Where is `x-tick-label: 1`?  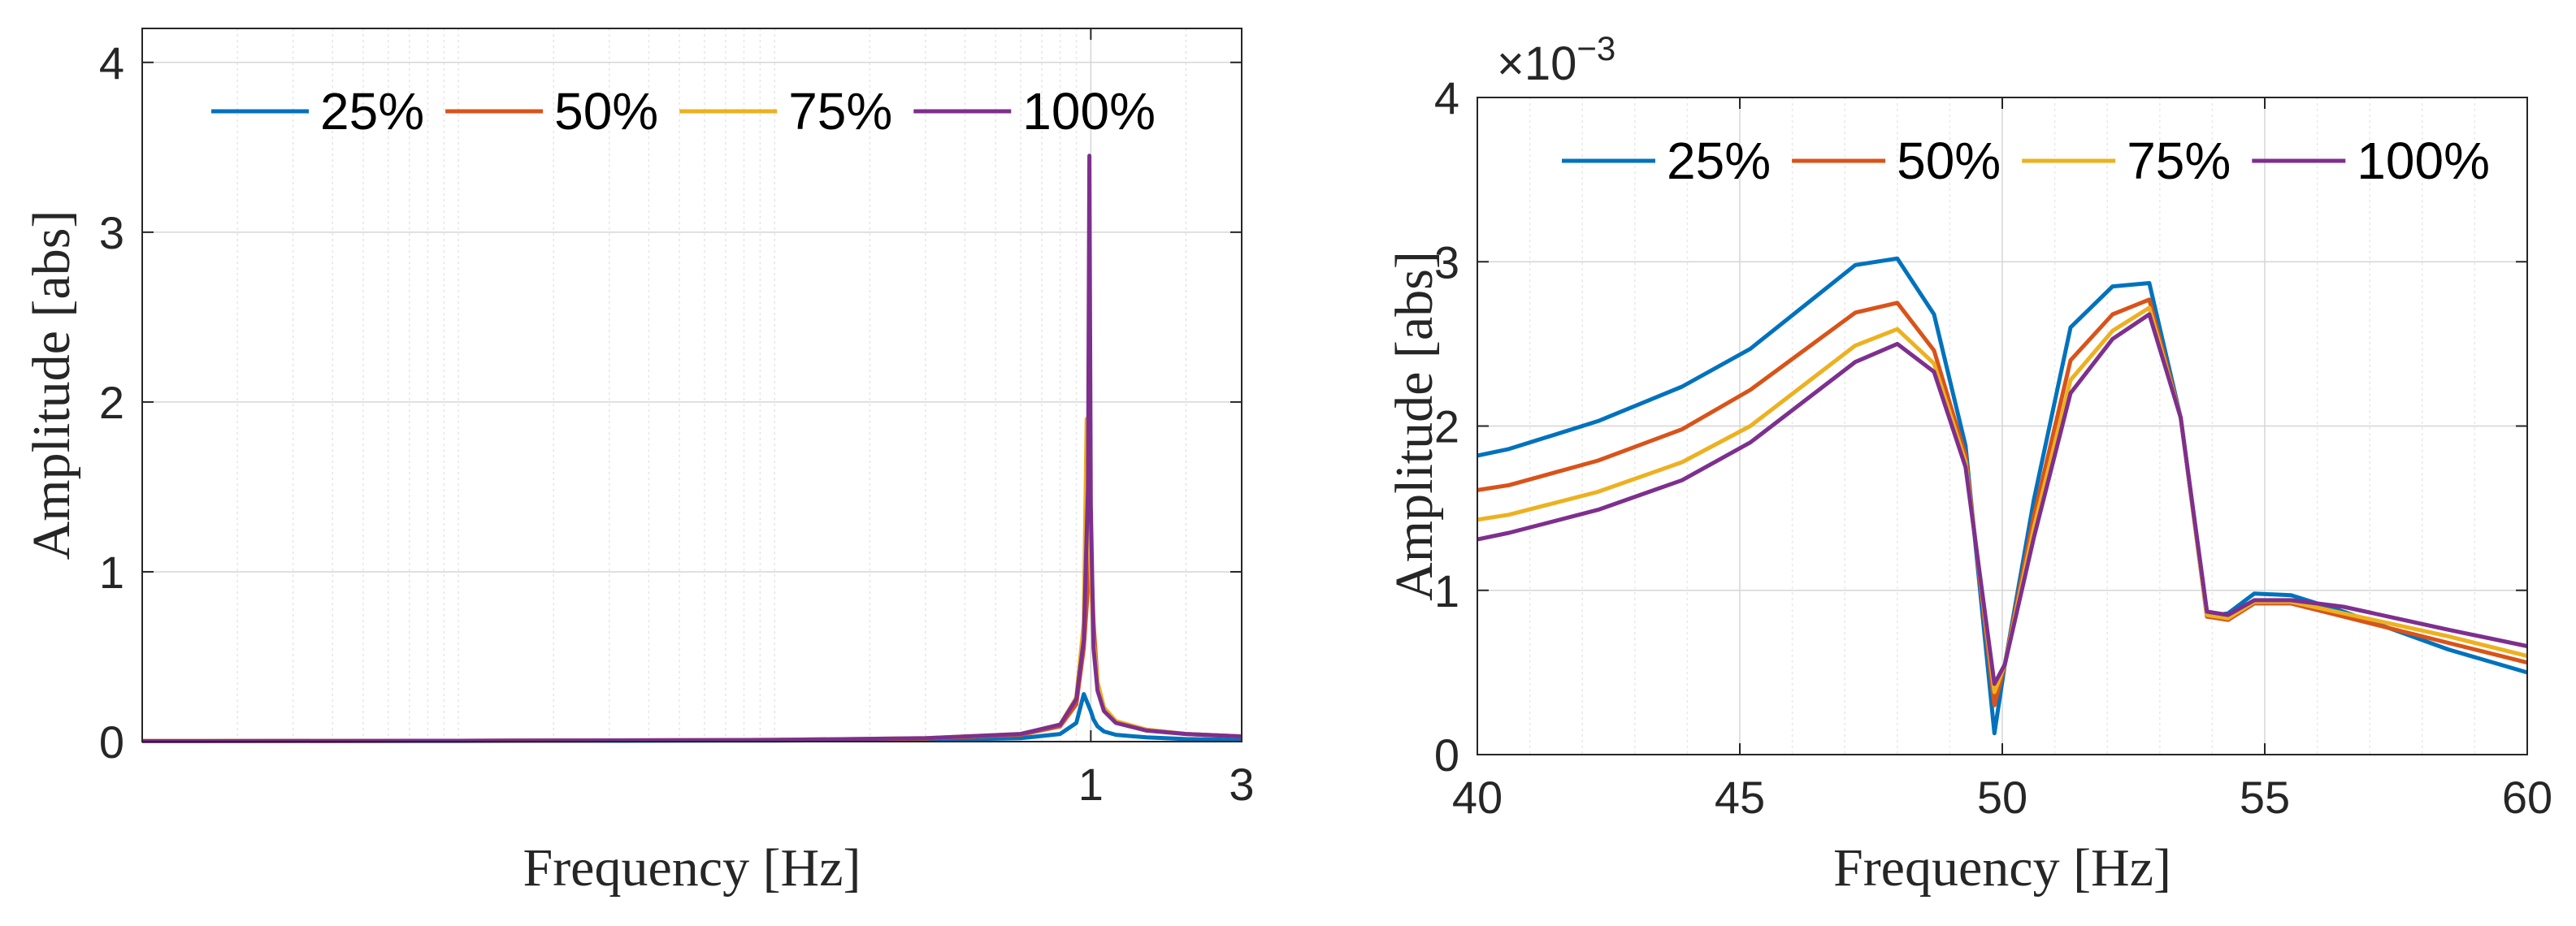 x-tick-label: 1 is located at coordinates (1091, 784).